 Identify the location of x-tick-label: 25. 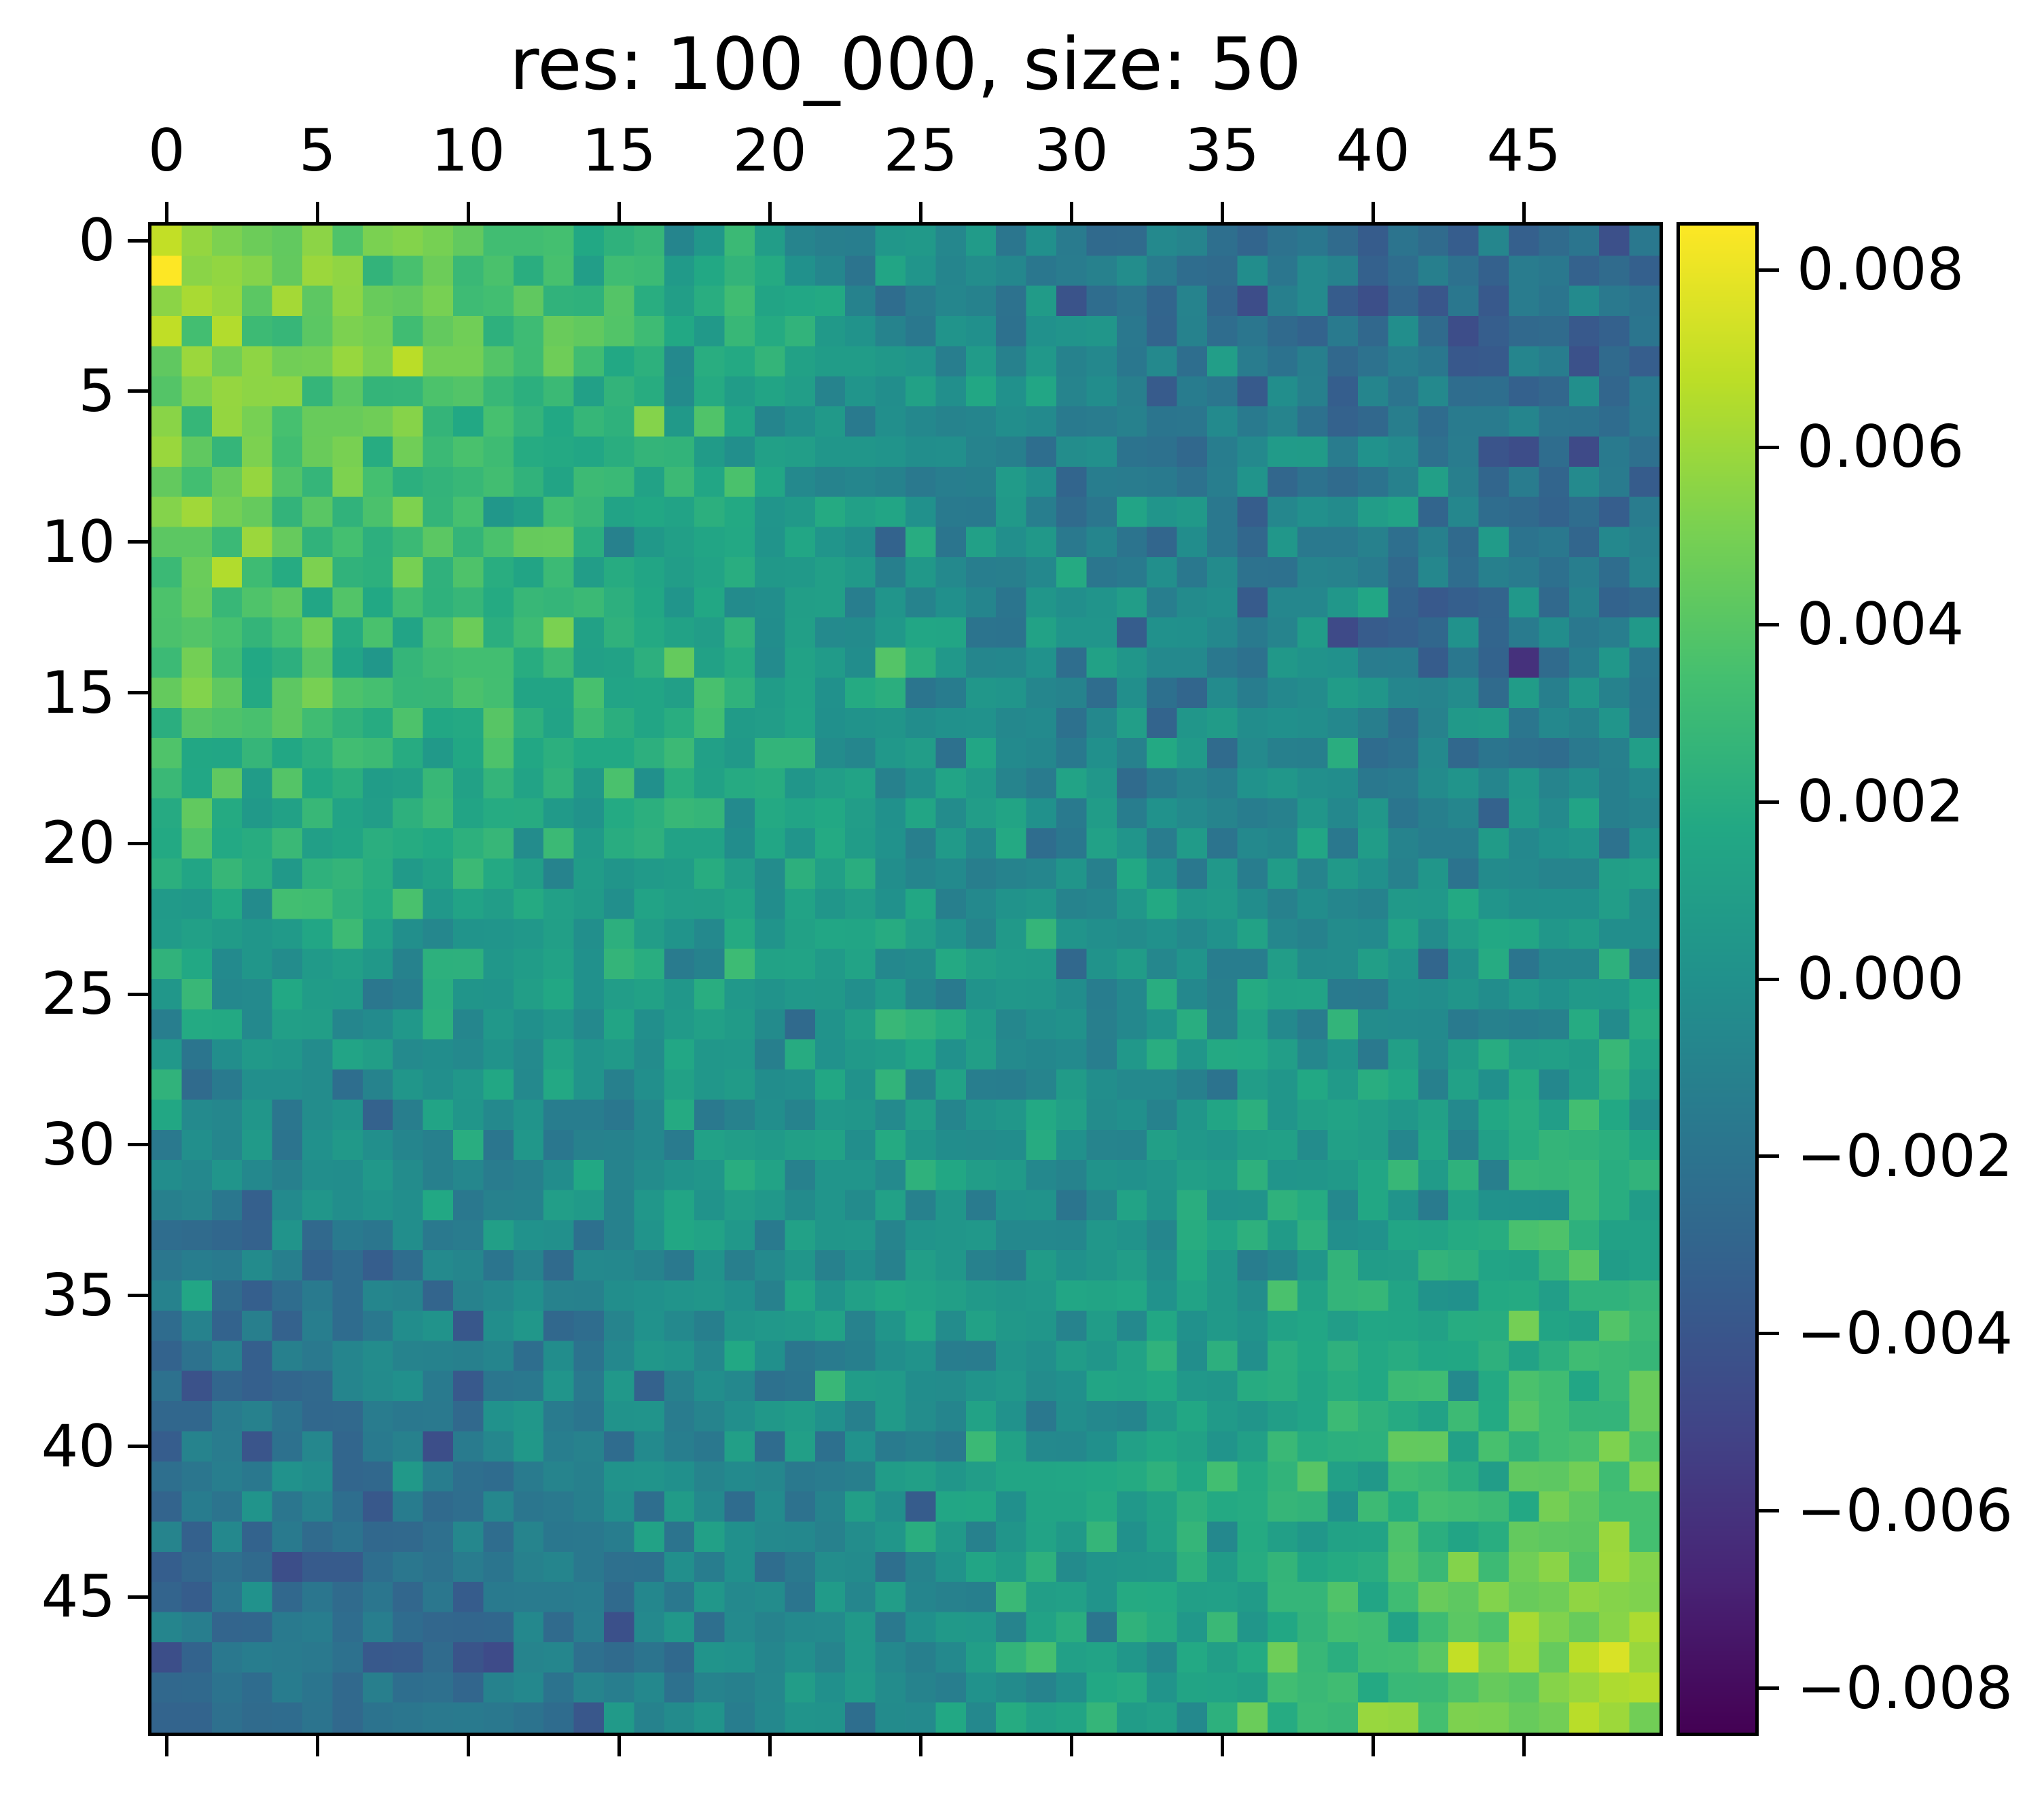
(920, 151).